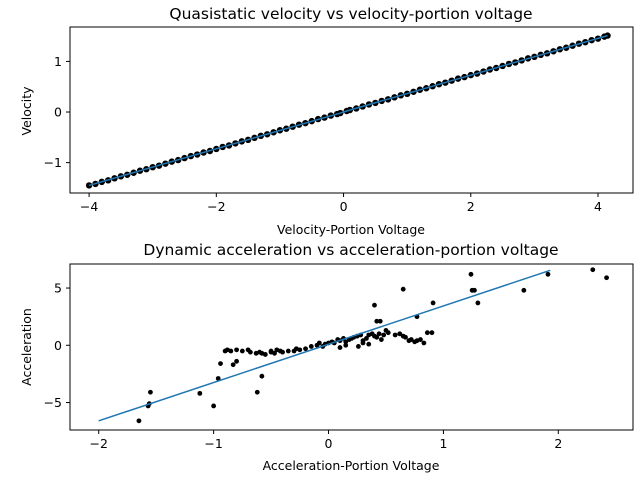  I want to click on acceleration-x-axis-label: Acceleration-Portion Voltage, so click(351, 465).